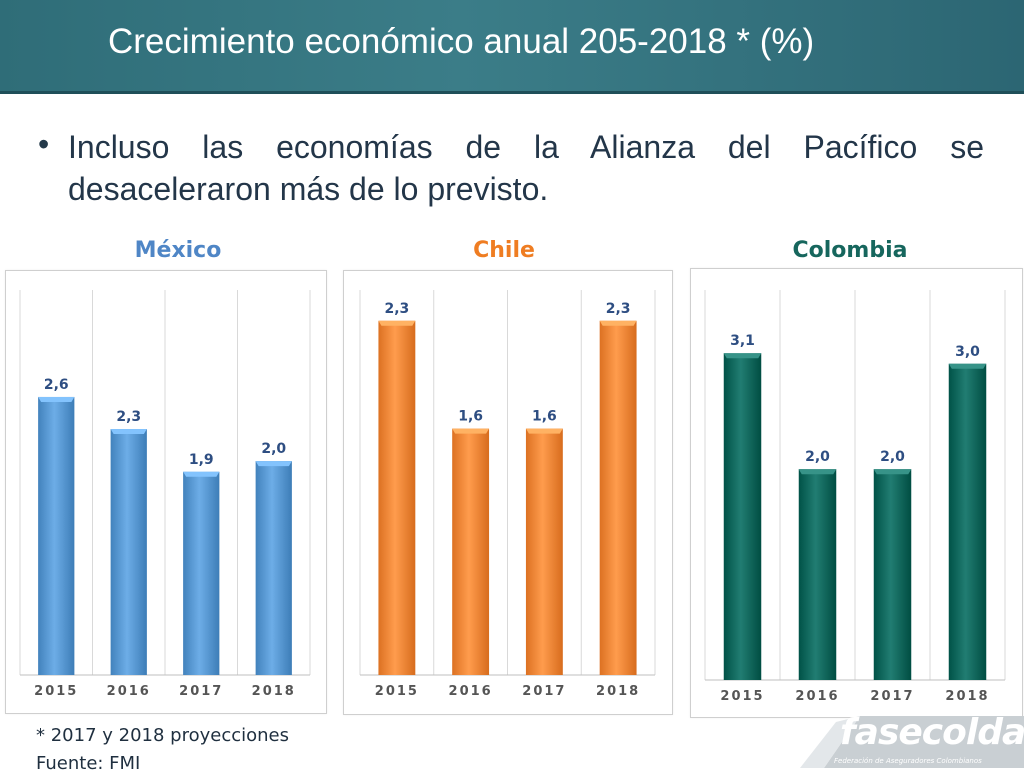  What do you see at coordinates (56, 385) in the screenshot?
I see `data-label: 2,6` at bounding box center [56, 385].